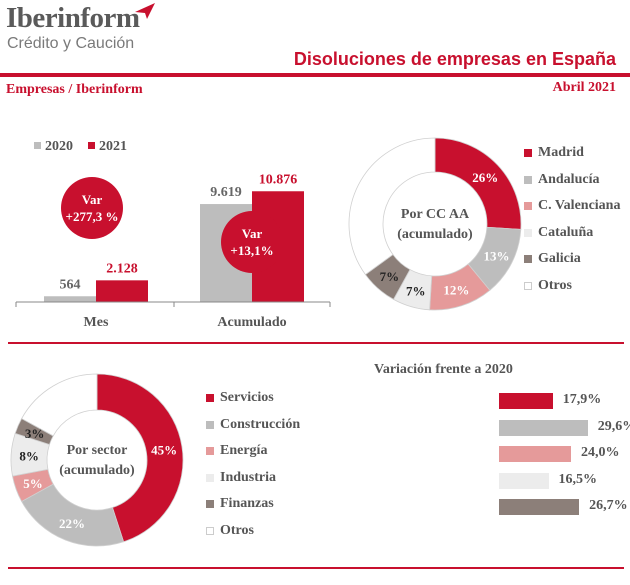 Image resolution: width=630 pixels, height=585 pixels. Describe the element at coordinates (91, 145) in the screenshot. I see `legend-swatch-2021` at that location.